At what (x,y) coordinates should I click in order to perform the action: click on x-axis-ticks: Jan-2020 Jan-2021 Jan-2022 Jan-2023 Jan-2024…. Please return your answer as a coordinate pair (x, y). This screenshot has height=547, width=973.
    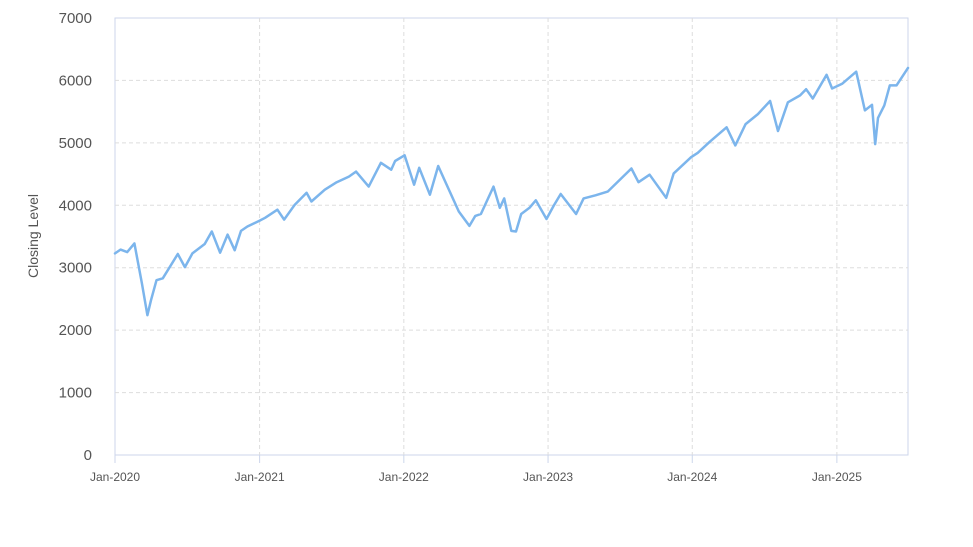
    Looking at the image, I should click on (476, 469).